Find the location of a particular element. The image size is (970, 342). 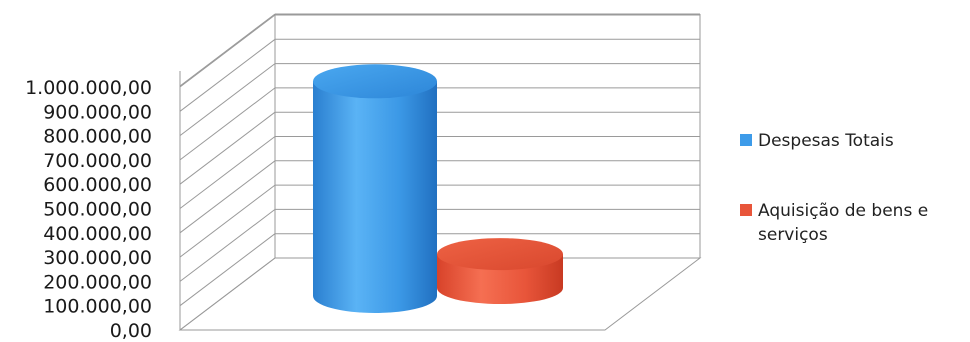

y-tick-label: 0,00 is located at coordinates (131, 331).